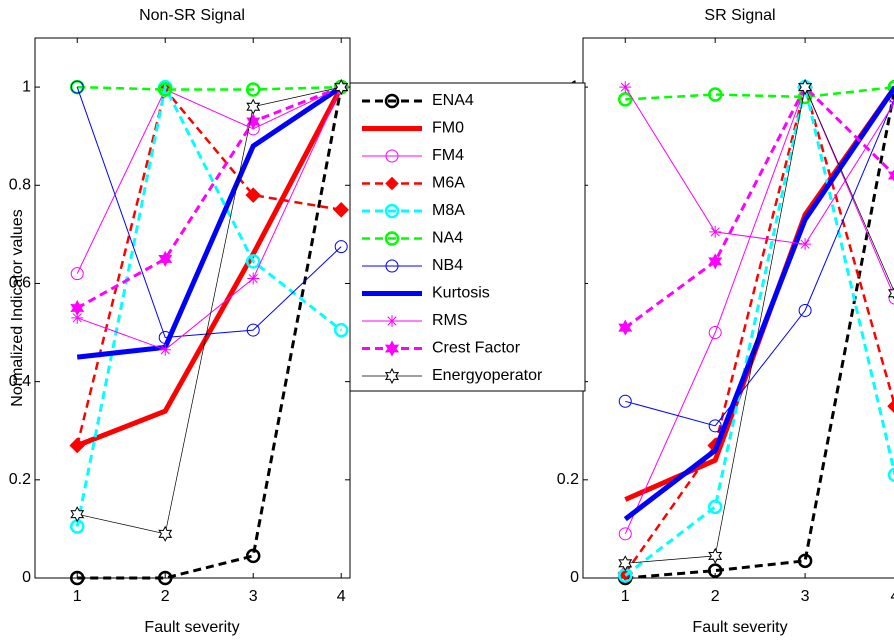  What do you see at coordinates (20, 381) in the screenshot?
I see `y-tick-label: 0.4` at bounding box center [20, 381].